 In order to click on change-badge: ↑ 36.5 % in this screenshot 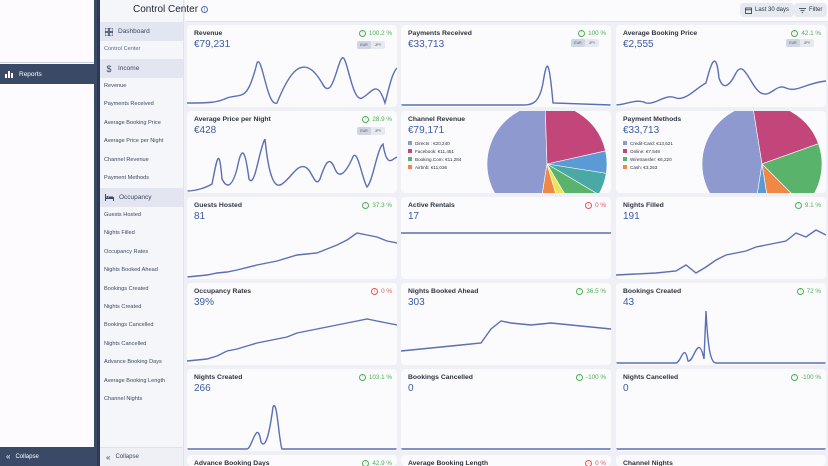, I will do `click(591, 291)`.